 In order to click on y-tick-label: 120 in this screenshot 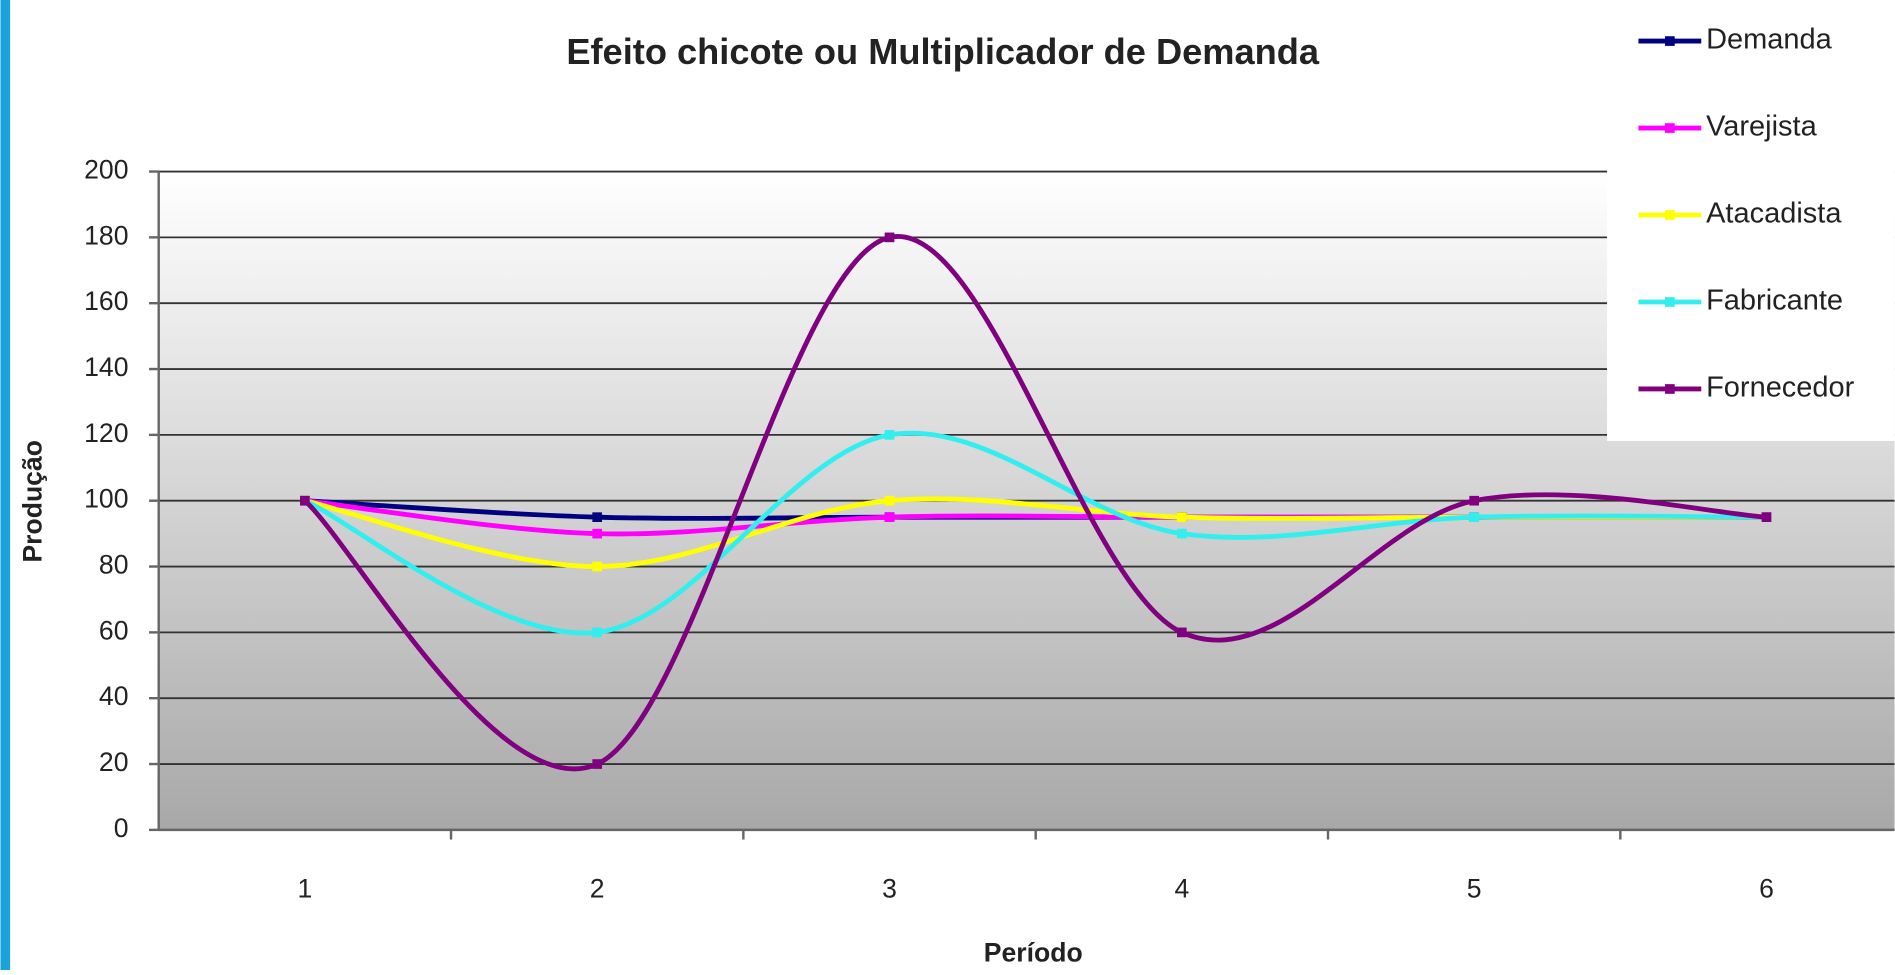, I will do `click(106, 433)`.